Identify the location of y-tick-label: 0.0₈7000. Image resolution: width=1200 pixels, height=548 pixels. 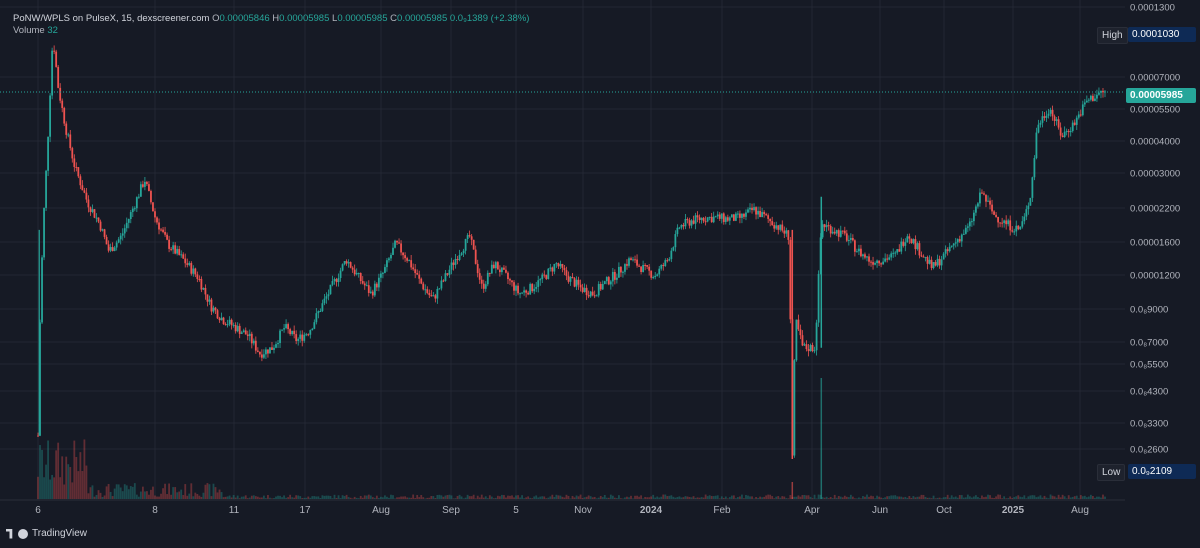
(1149, 343).